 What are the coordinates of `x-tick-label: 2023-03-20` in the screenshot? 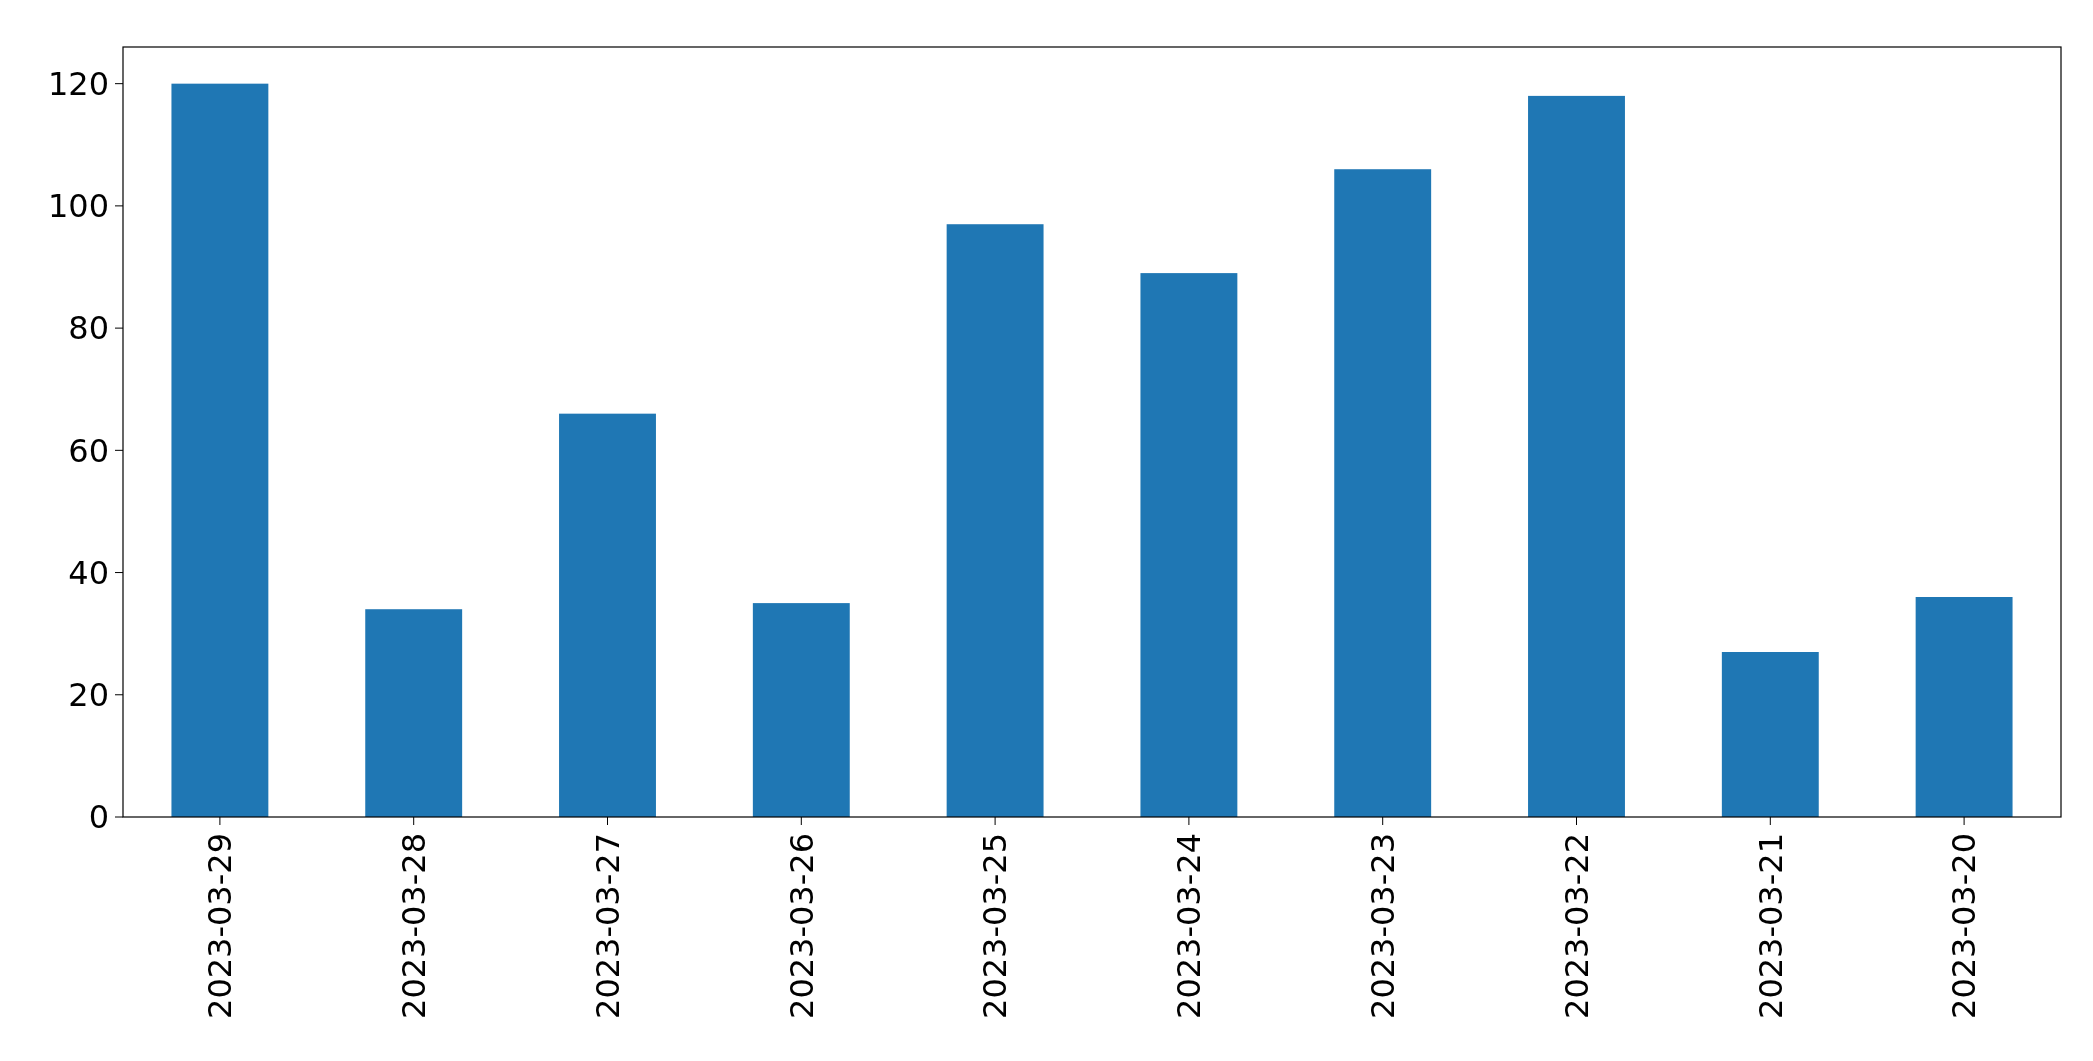 It's located at (1964, 926).